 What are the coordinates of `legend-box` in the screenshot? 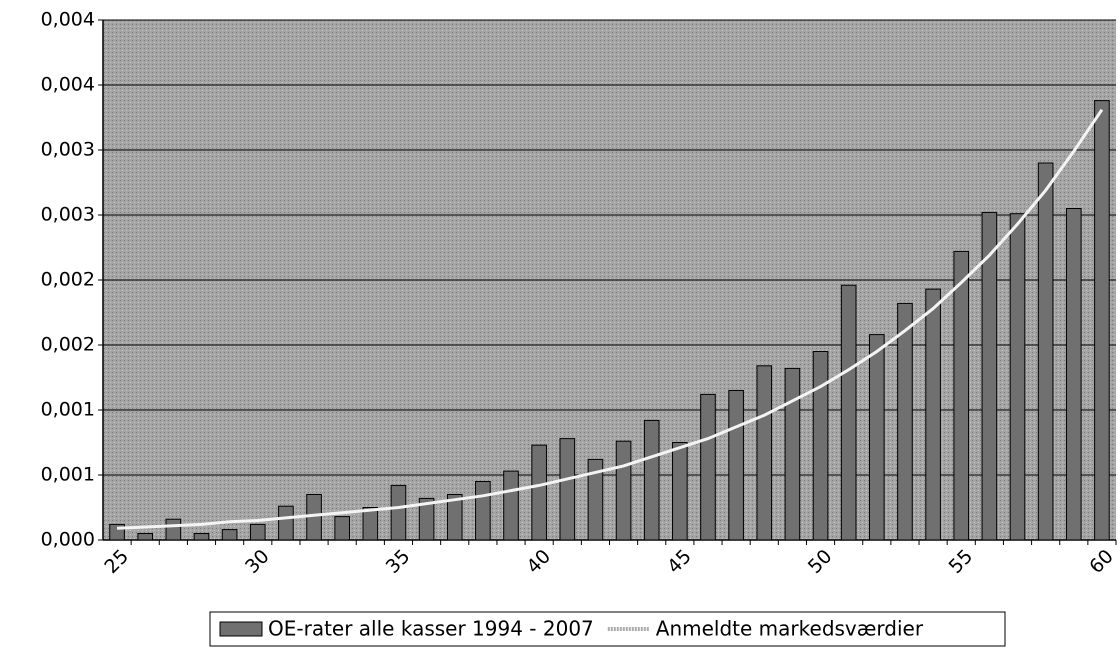 It's located at (607, 629).